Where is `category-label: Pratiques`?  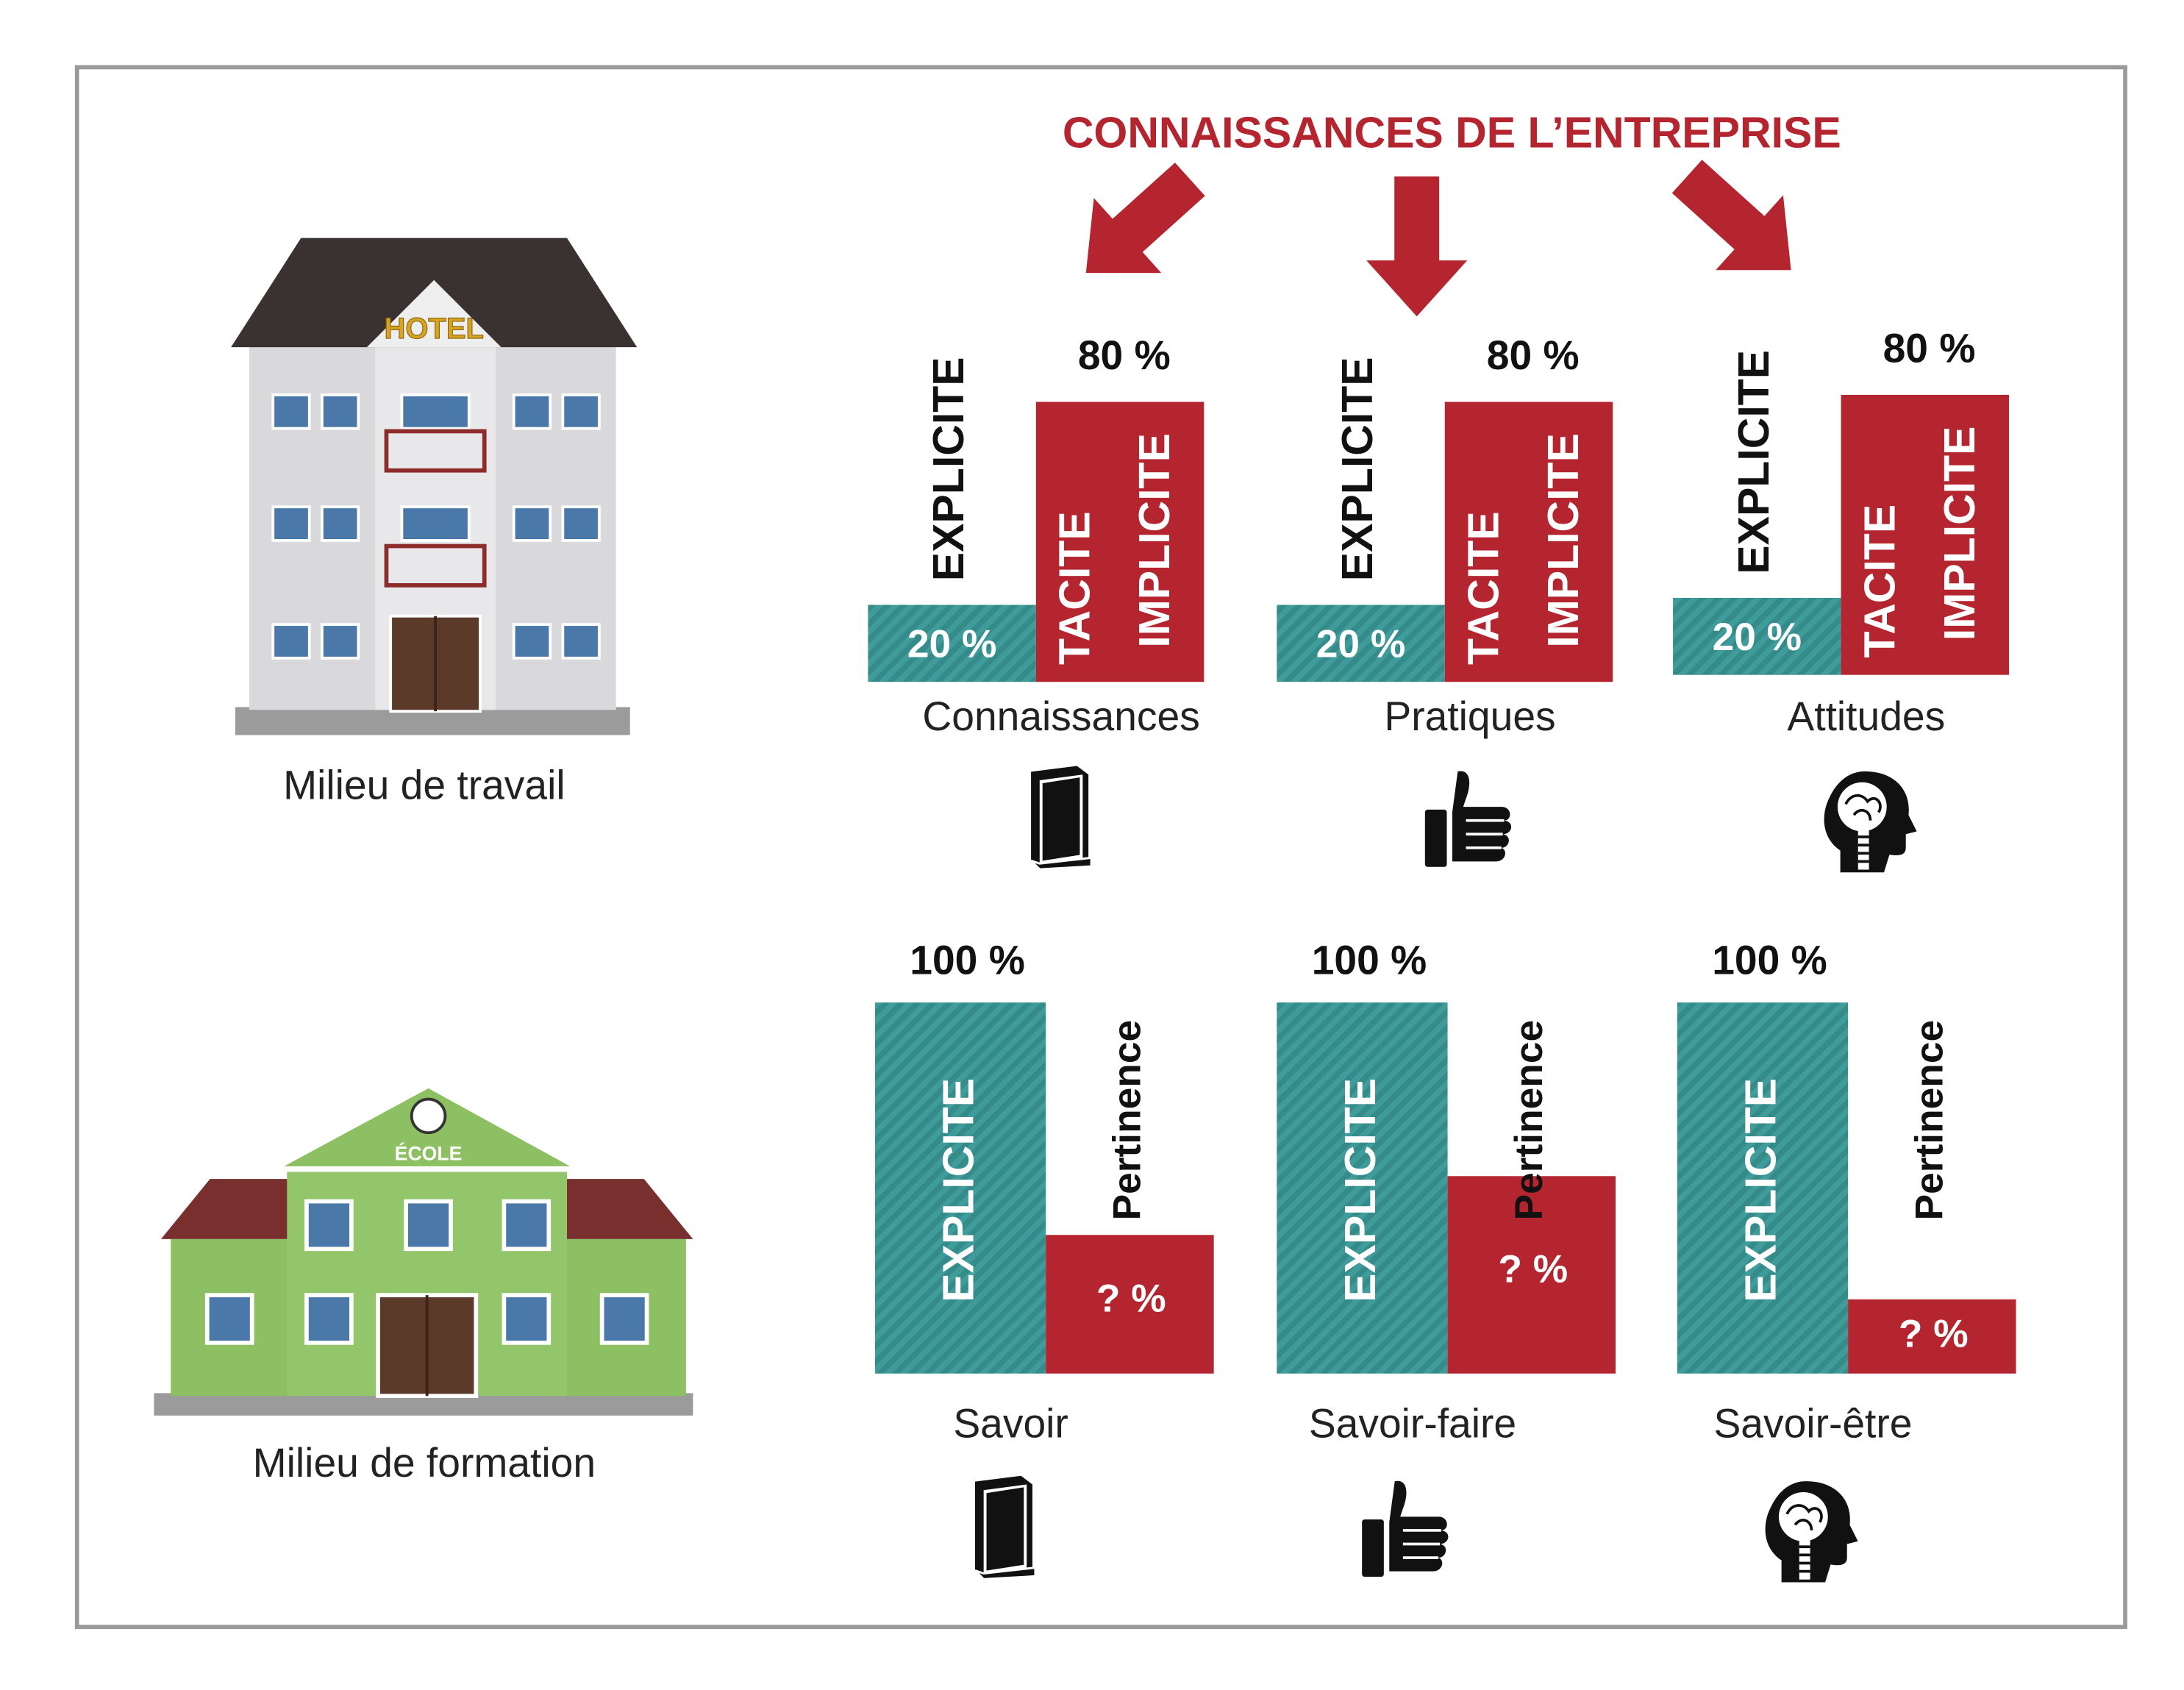 category-label: Pratiques is located at coordinates (1469, 717).